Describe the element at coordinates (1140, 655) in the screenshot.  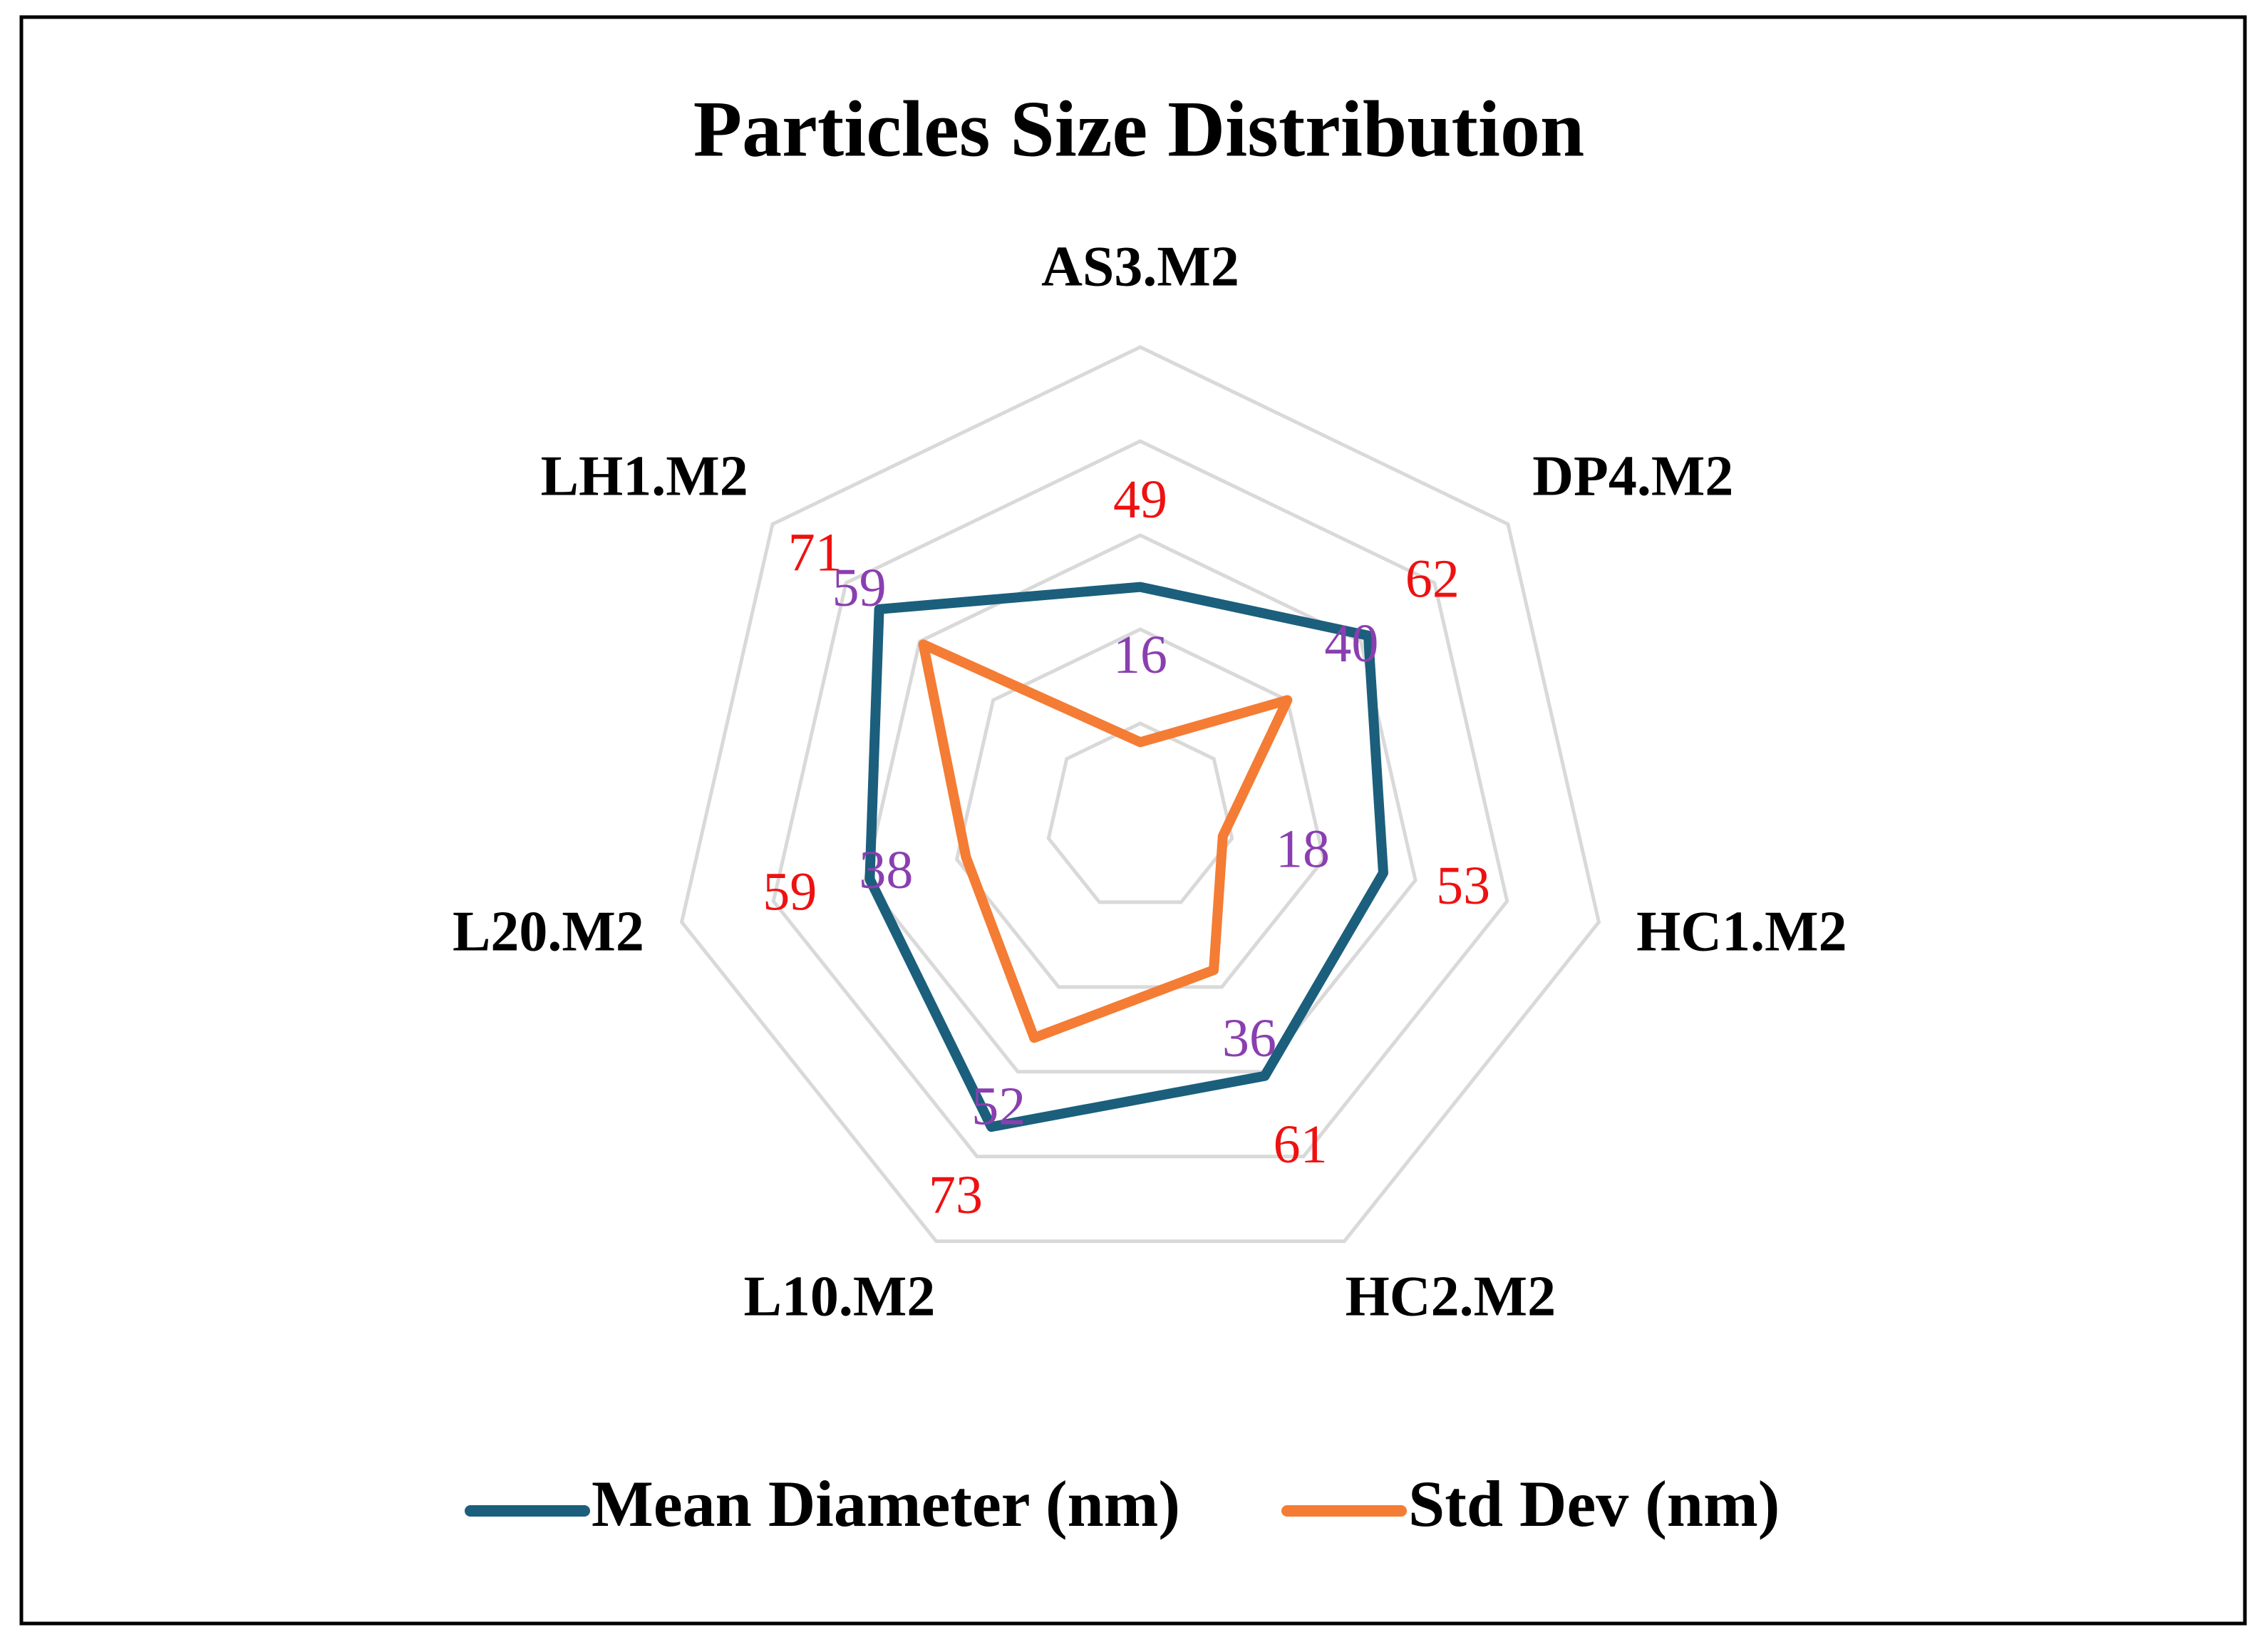
I see `value-label: 16` at that location.